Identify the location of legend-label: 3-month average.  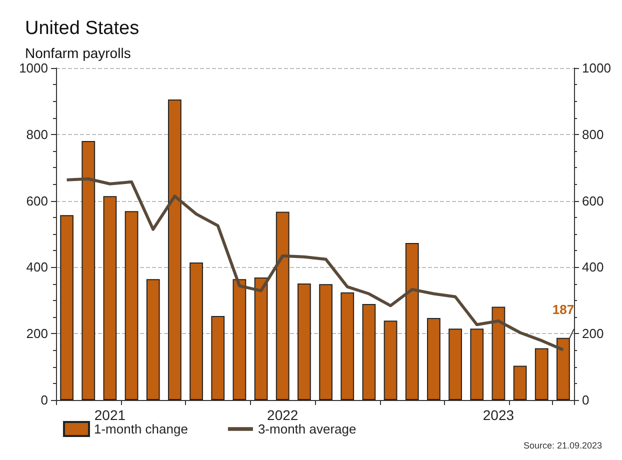
(307, 429).